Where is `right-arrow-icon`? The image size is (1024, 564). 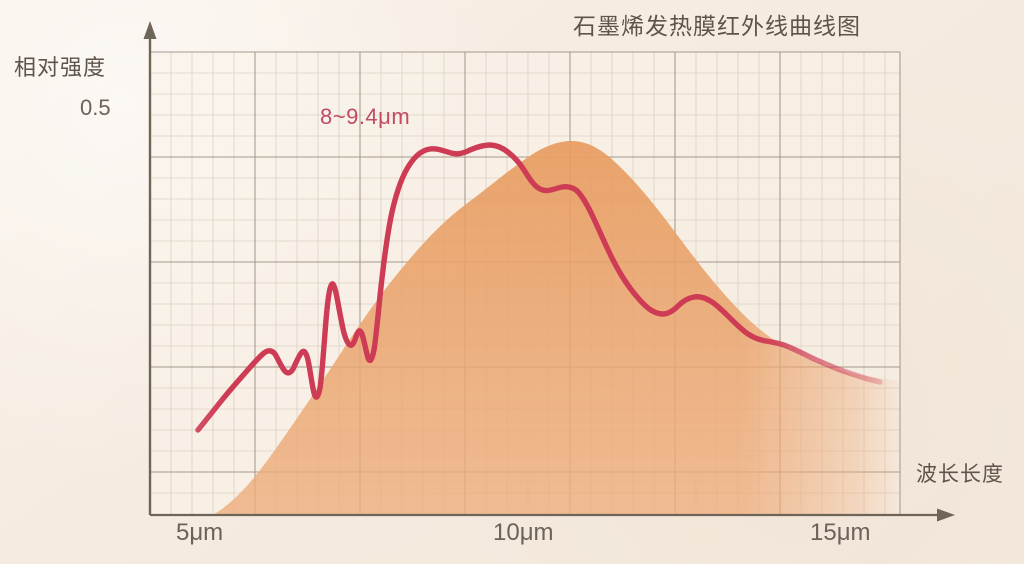 right-arrow-icon is located at coordinates (946, 515).